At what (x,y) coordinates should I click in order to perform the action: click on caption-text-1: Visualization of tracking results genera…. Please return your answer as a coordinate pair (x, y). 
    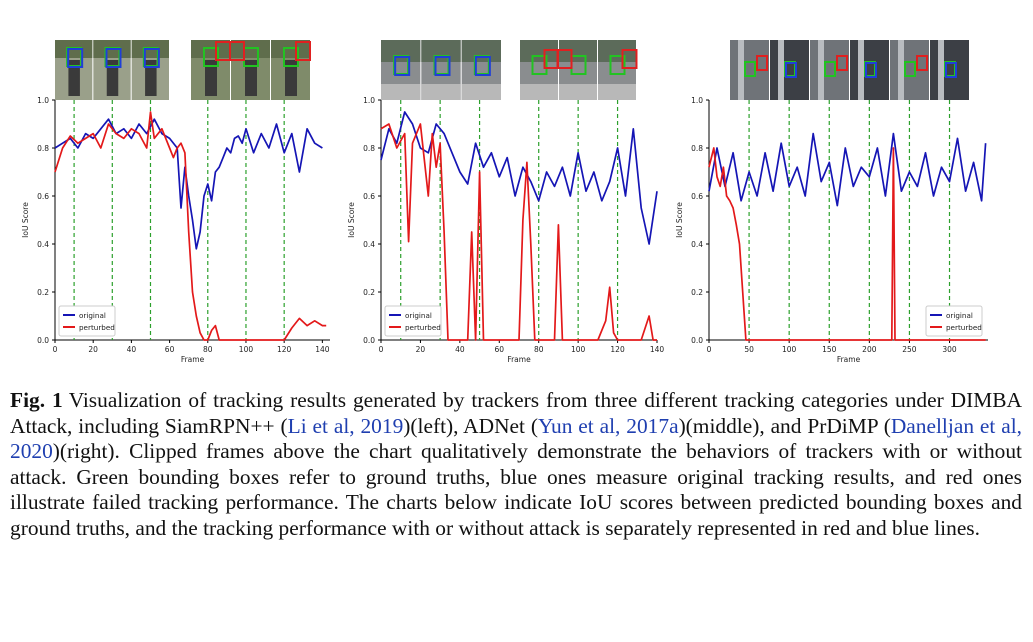
    Looking at the image, I should click on (516, 413).